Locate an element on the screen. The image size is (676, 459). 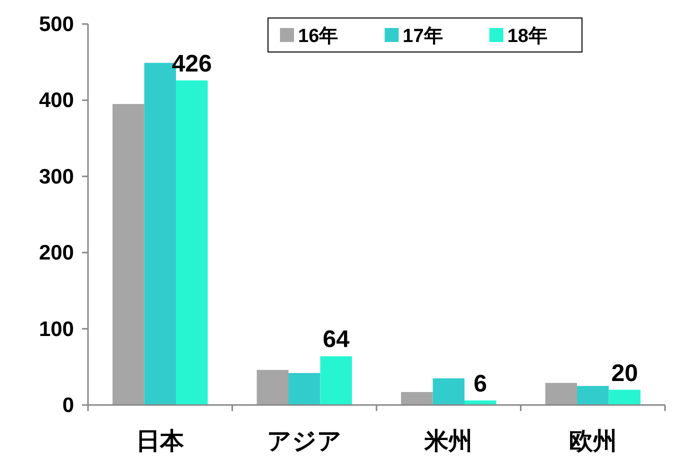
legend-label: 17年 is located at coordinates (422, 36).